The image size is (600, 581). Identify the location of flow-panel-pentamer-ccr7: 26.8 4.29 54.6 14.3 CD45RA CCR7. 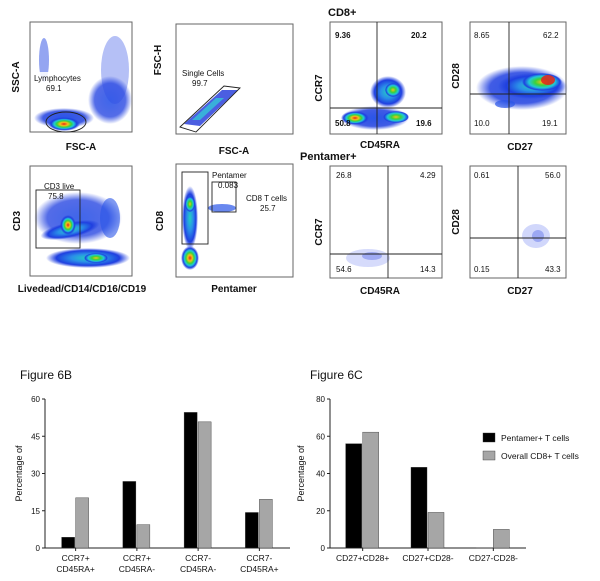
(378, 231).